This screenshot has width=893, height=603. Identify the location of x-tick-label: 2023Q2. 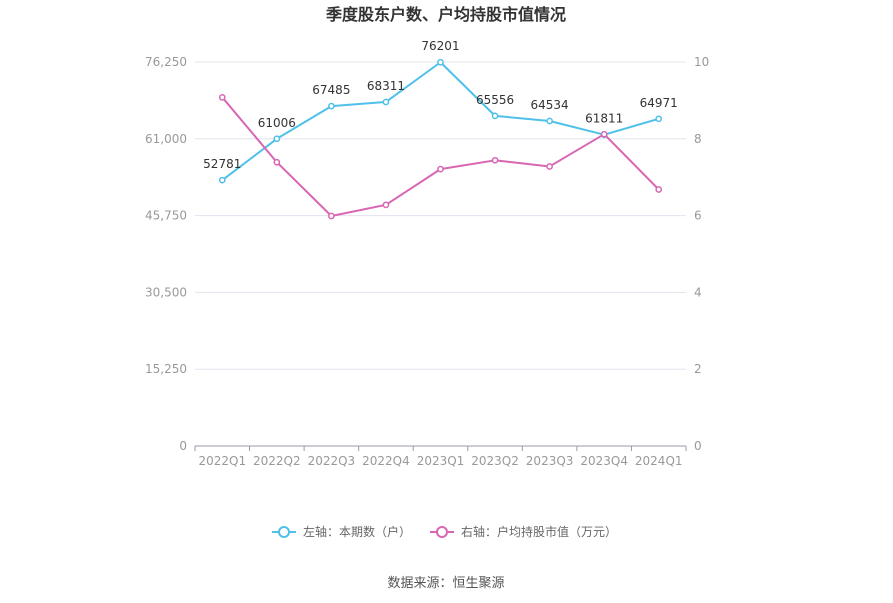
(495, 461).